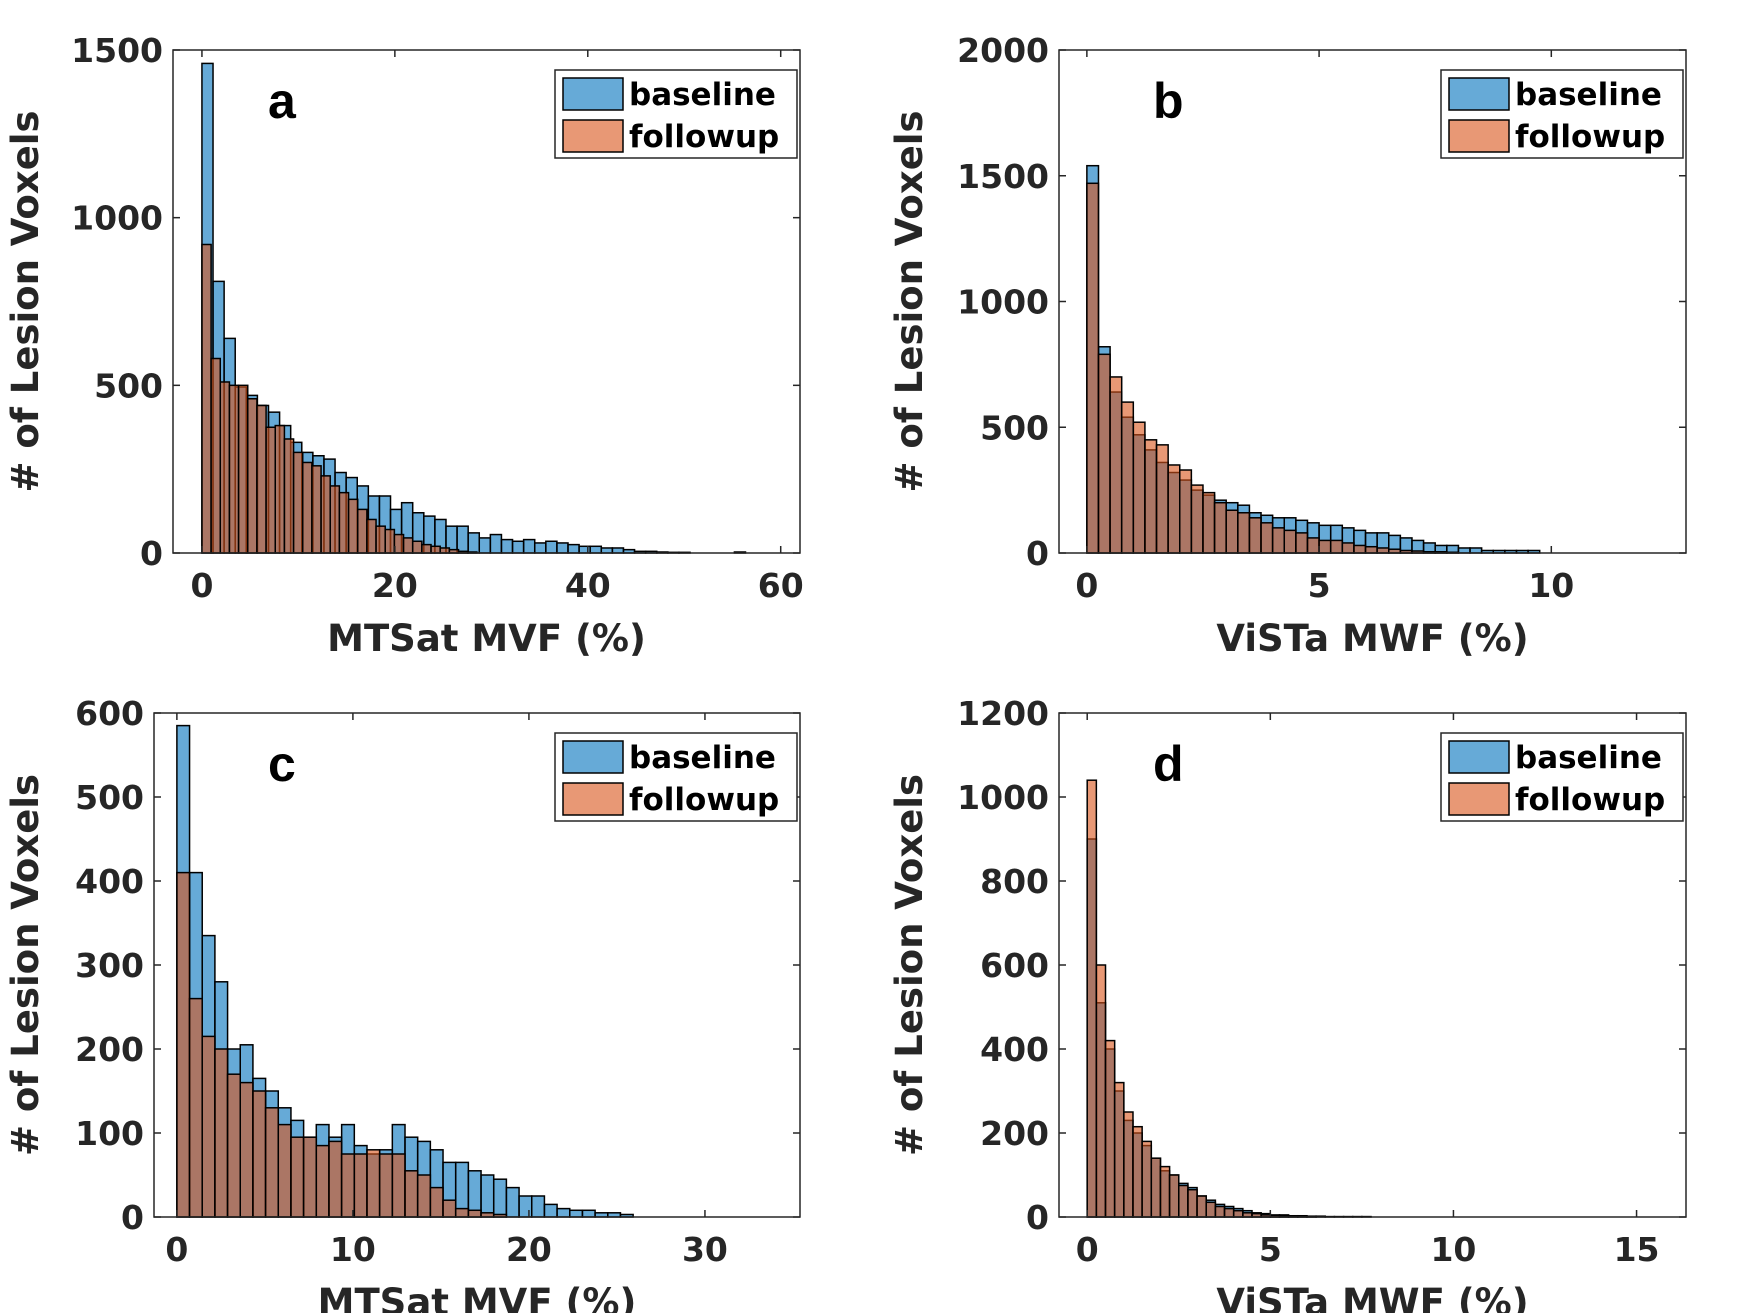 This screenshot has width=1750, height=1313. I want to click on panel-label: b, so click(1168, 101).